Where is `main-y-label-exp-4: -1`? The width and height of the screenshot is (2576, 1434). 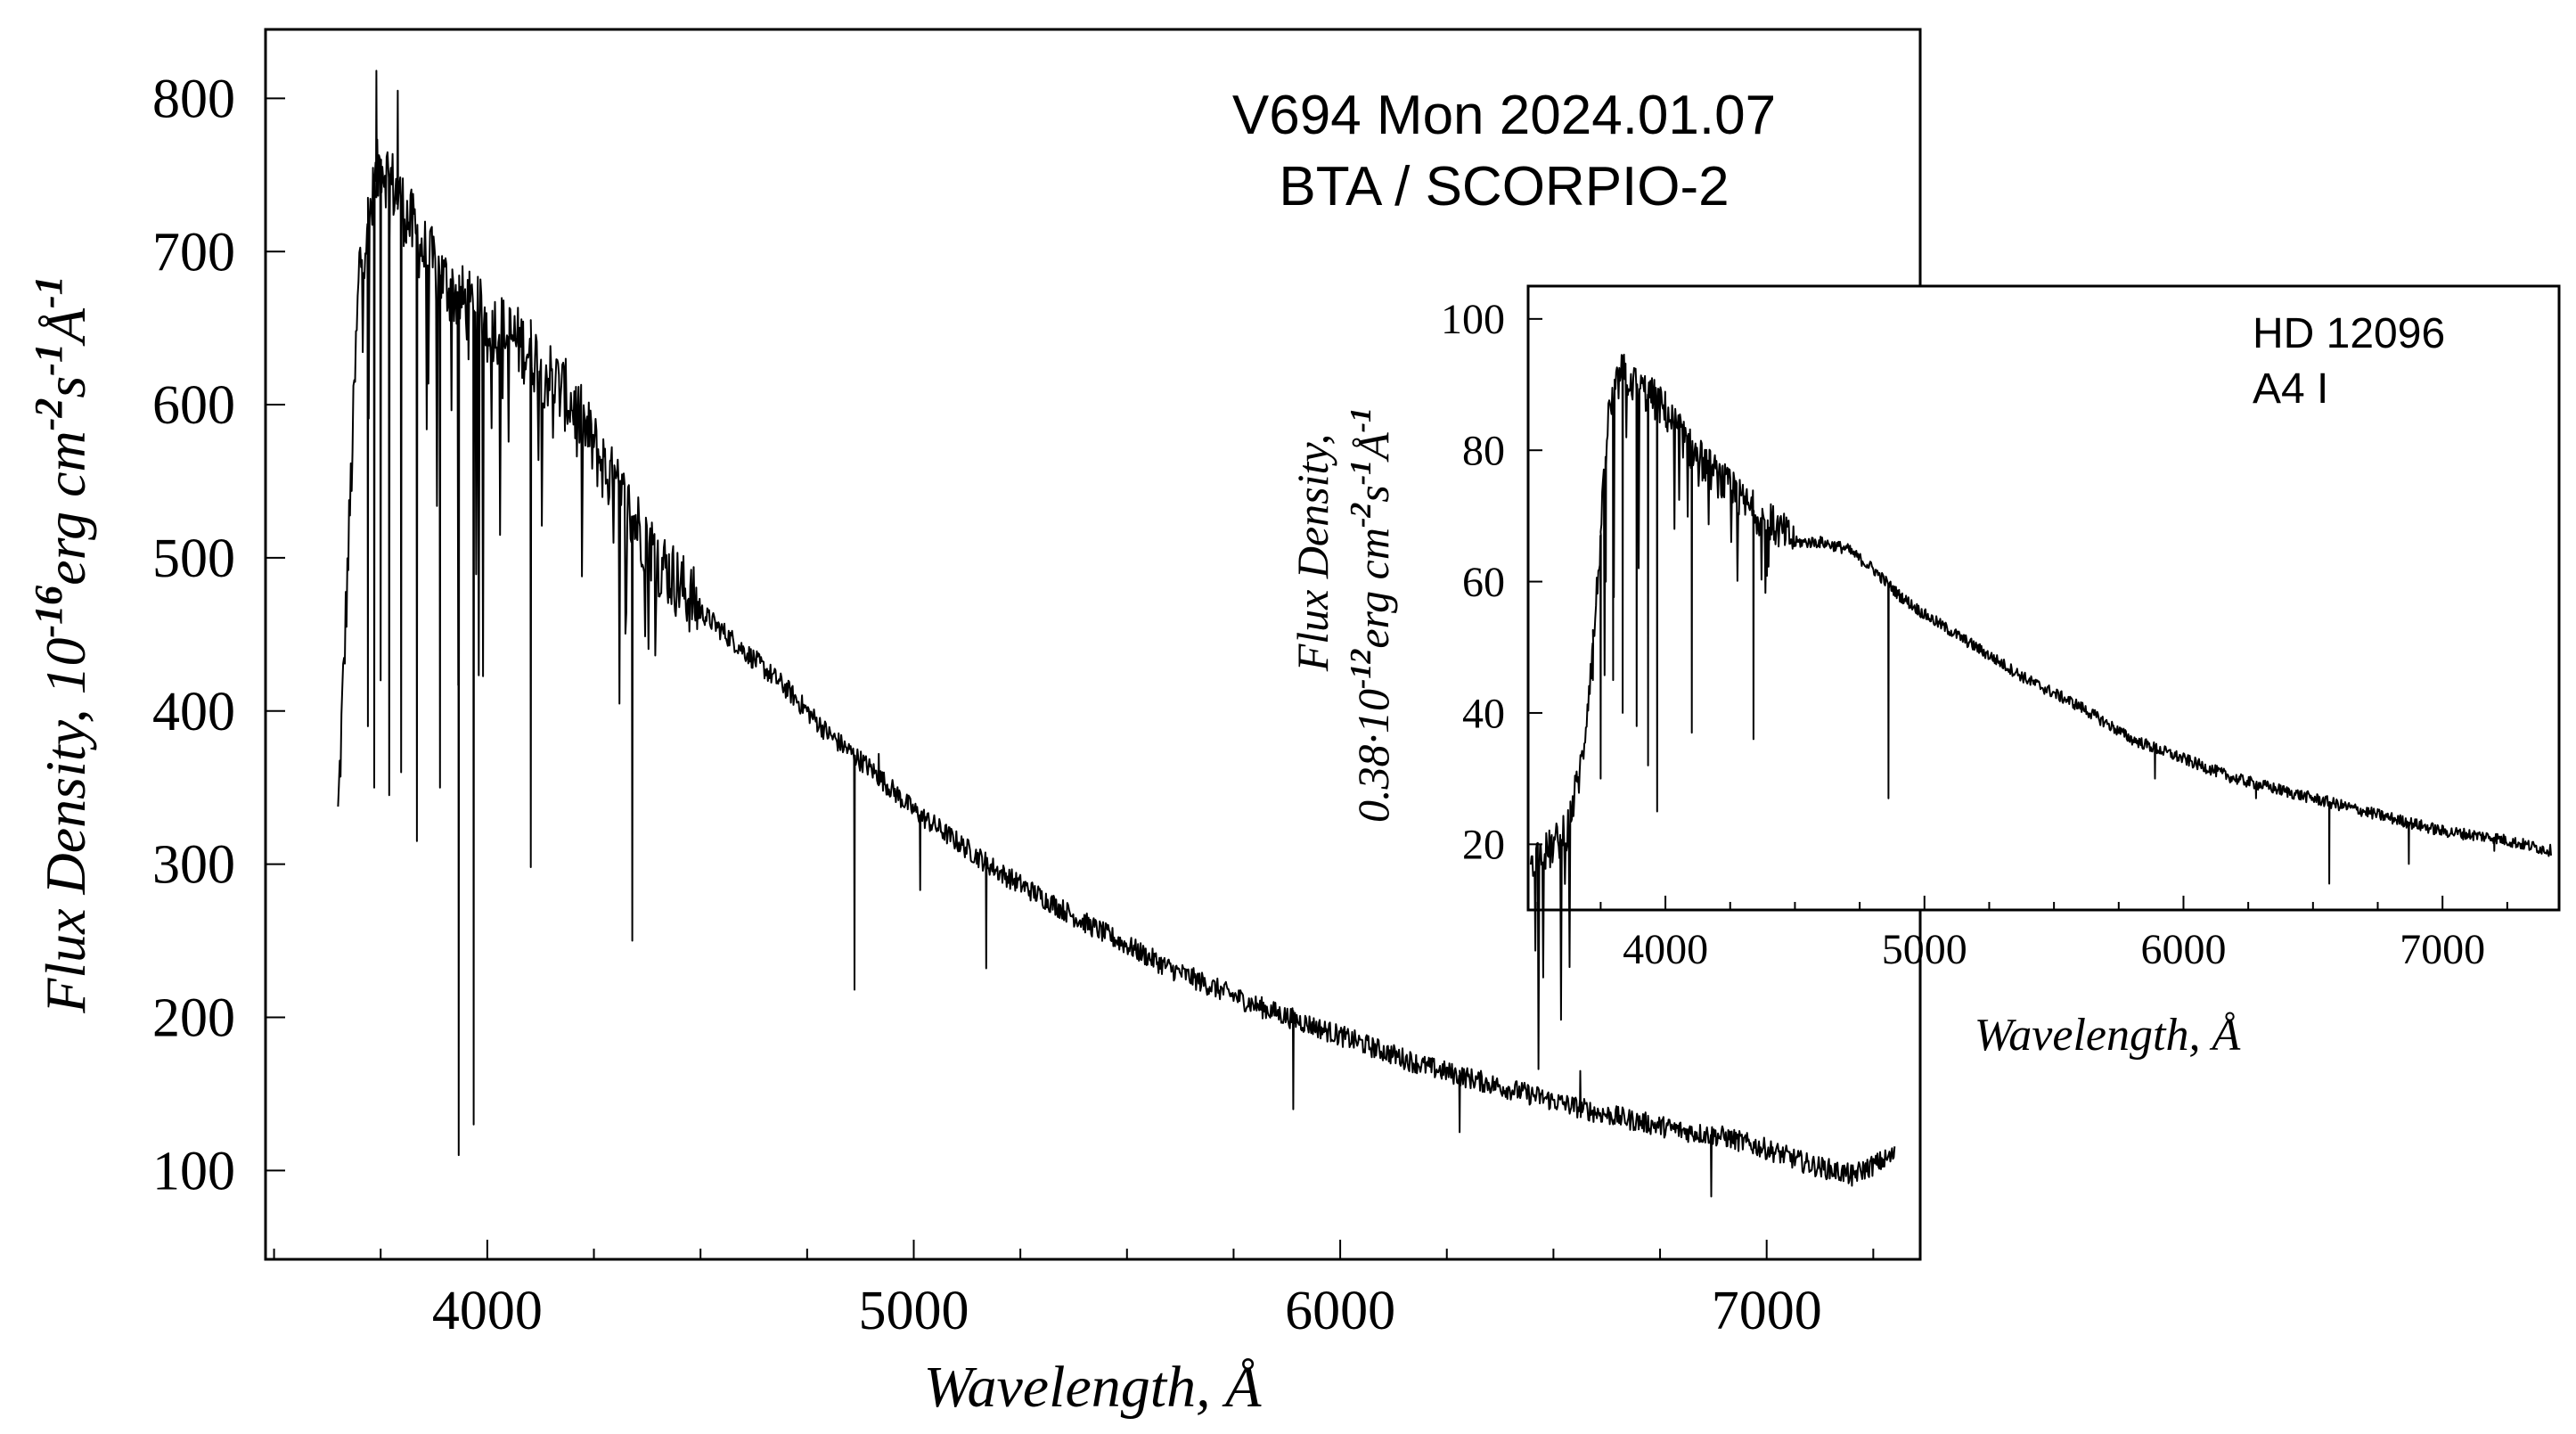
main-y-label-exp-4: -1 is located at coordinates (48, 291).